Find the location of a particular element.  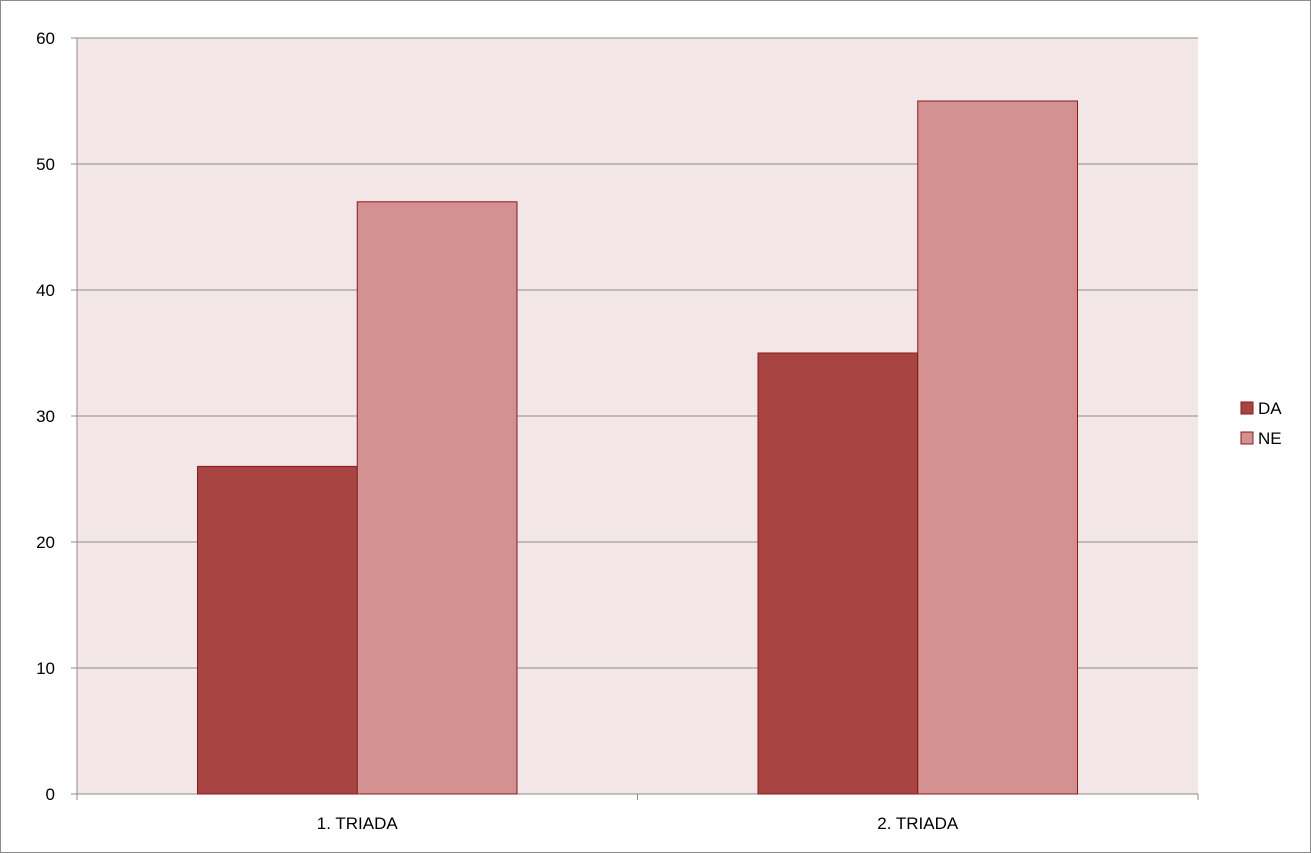

y-tick-label: 10 is located at coordinates (45, 668).